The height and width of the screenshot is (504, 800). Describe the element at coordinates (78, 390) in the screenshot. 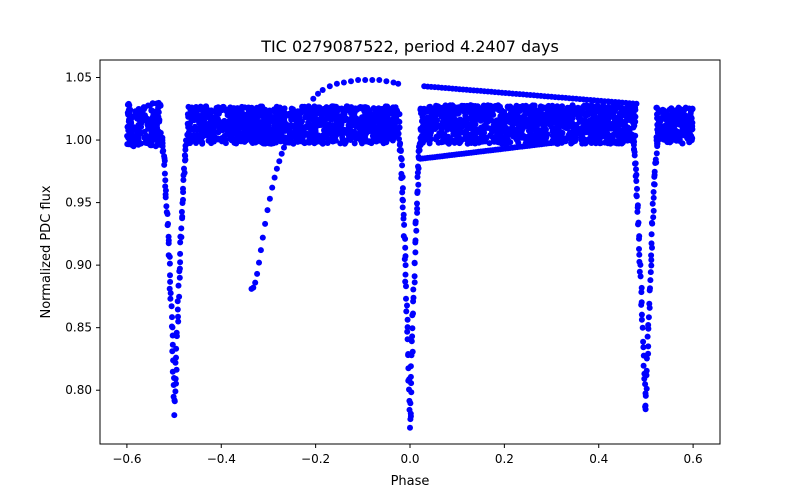

I see `y-tick-label: 0.80` at that location.